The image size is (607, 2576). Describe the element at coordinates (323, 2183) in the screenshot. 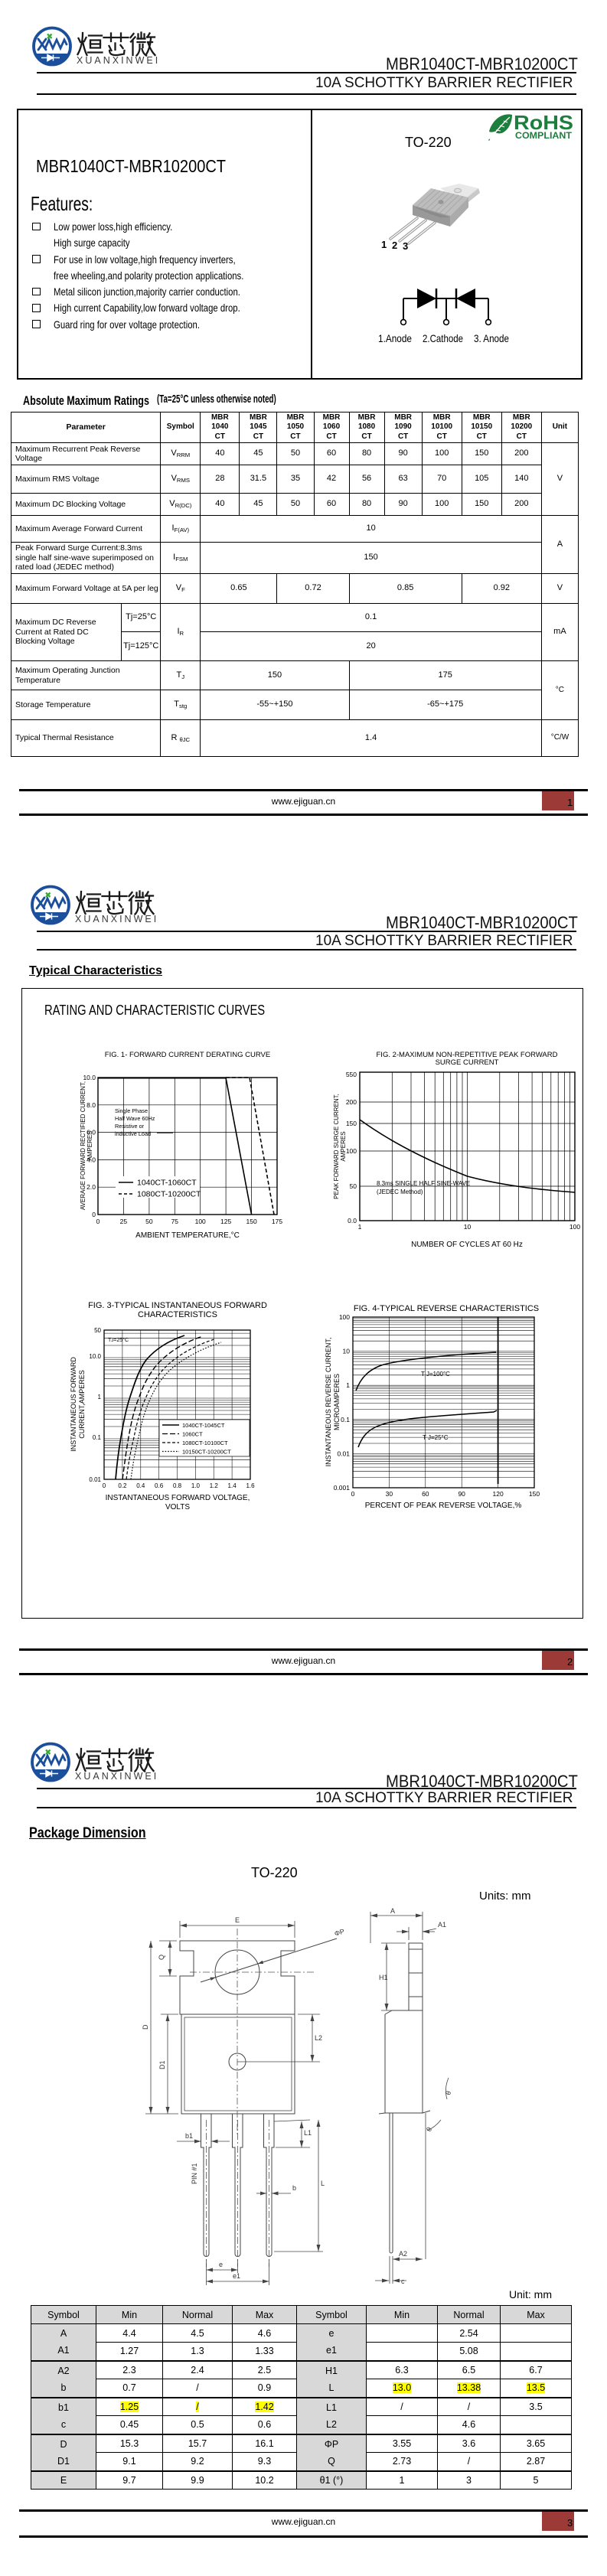

I see `svg-text: L` at that location.